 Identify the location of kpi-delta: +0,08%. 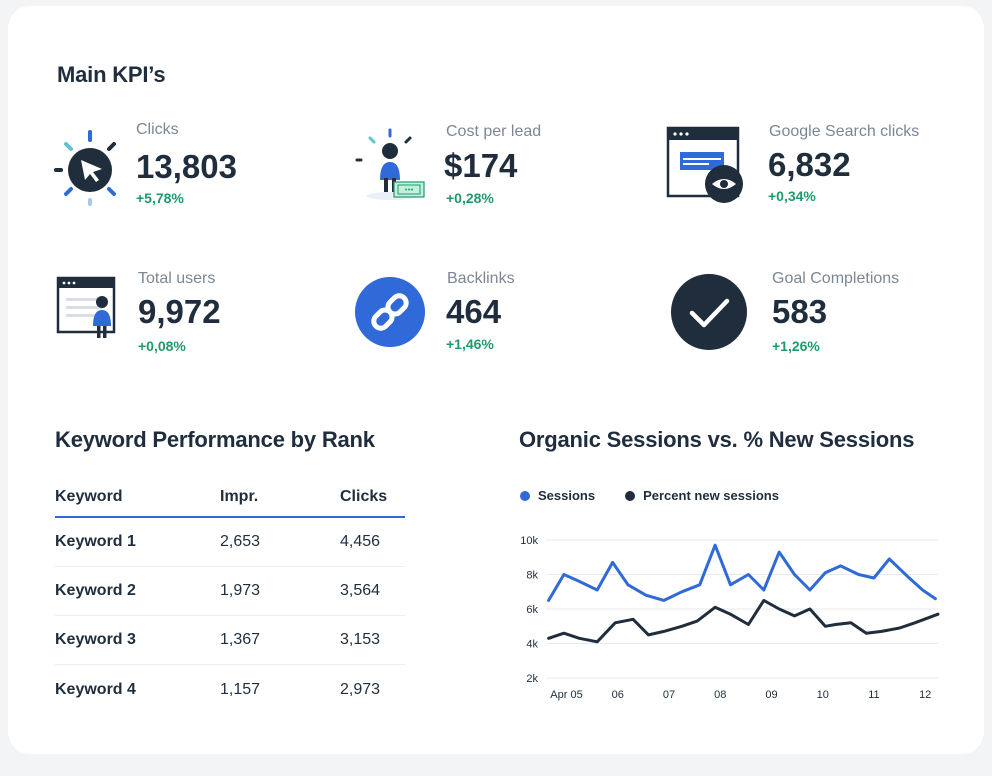
(162, 346).